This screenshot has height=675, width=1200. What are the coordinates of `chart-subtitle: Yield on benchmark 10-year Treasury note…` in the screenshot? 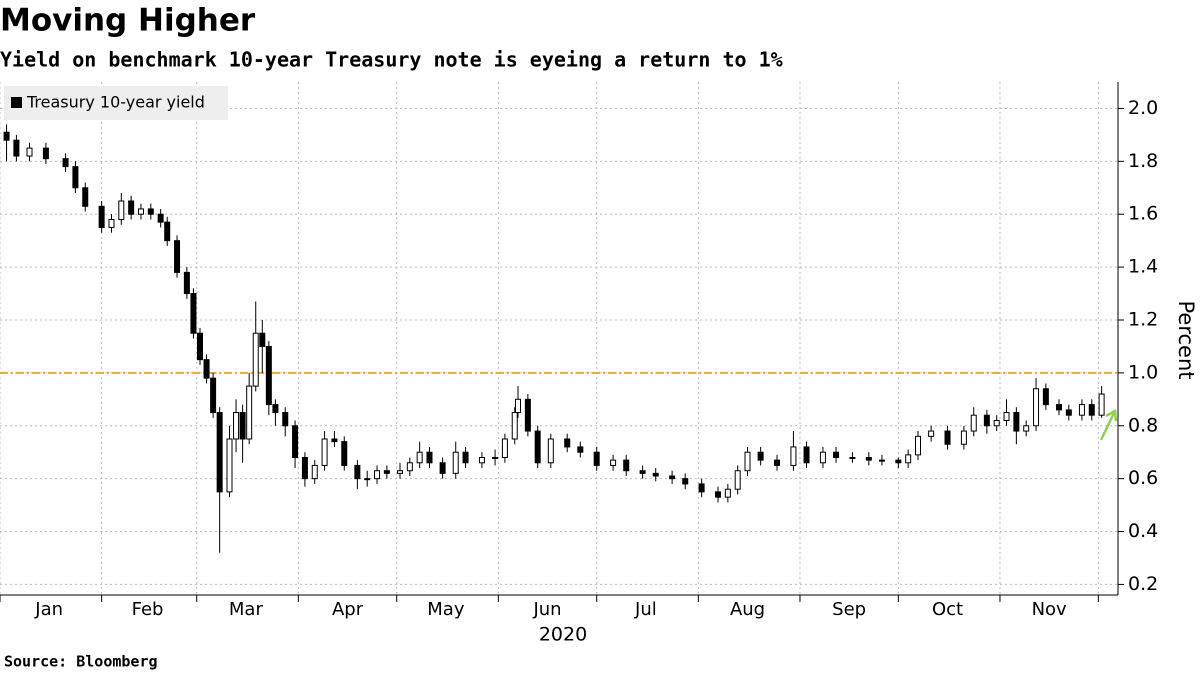 It's located at (391, 60).